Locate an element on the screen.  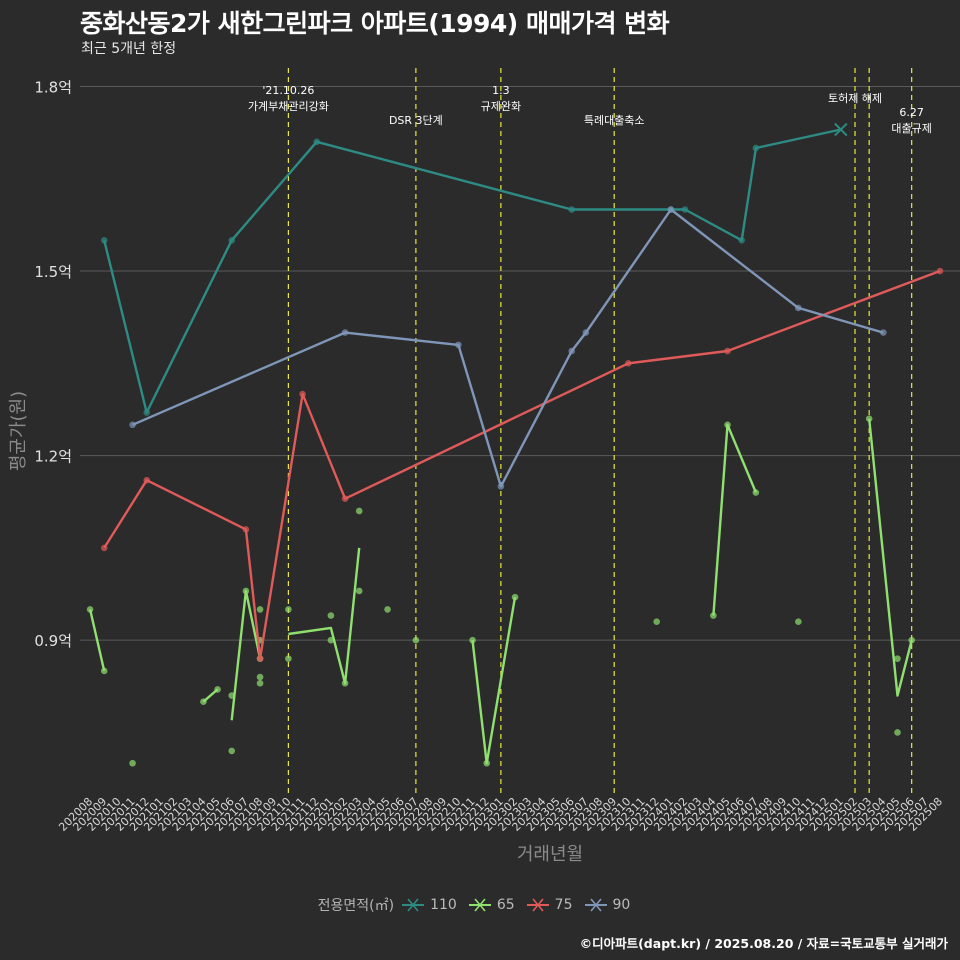
event-label: 토허제 해제 is located at coordinates (855, 98).